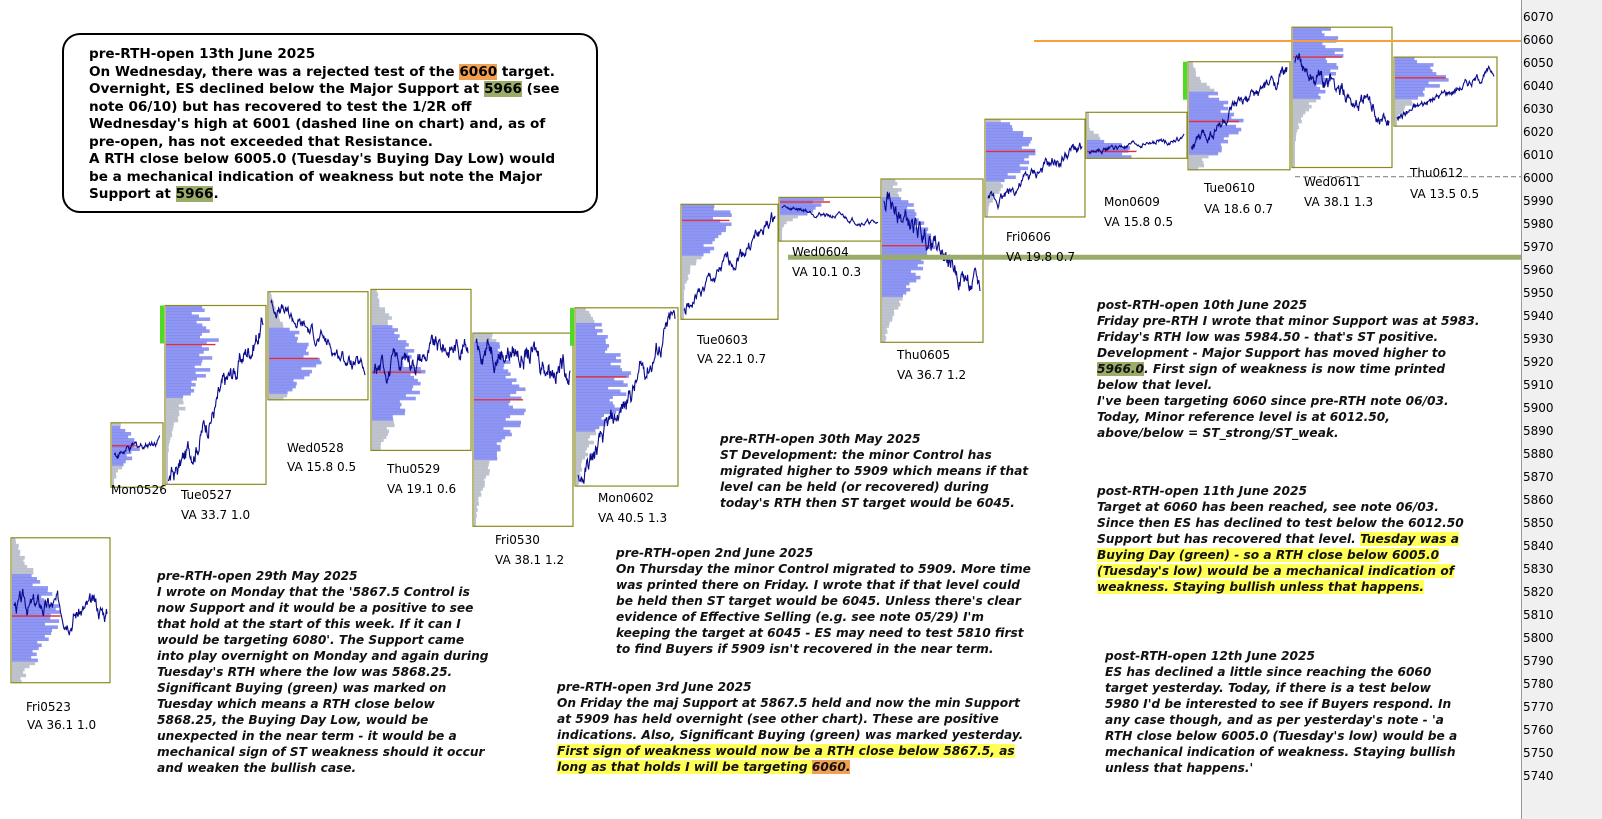  I want to click on value-area-label: VA 19.1 0.6, so click(422, 489).